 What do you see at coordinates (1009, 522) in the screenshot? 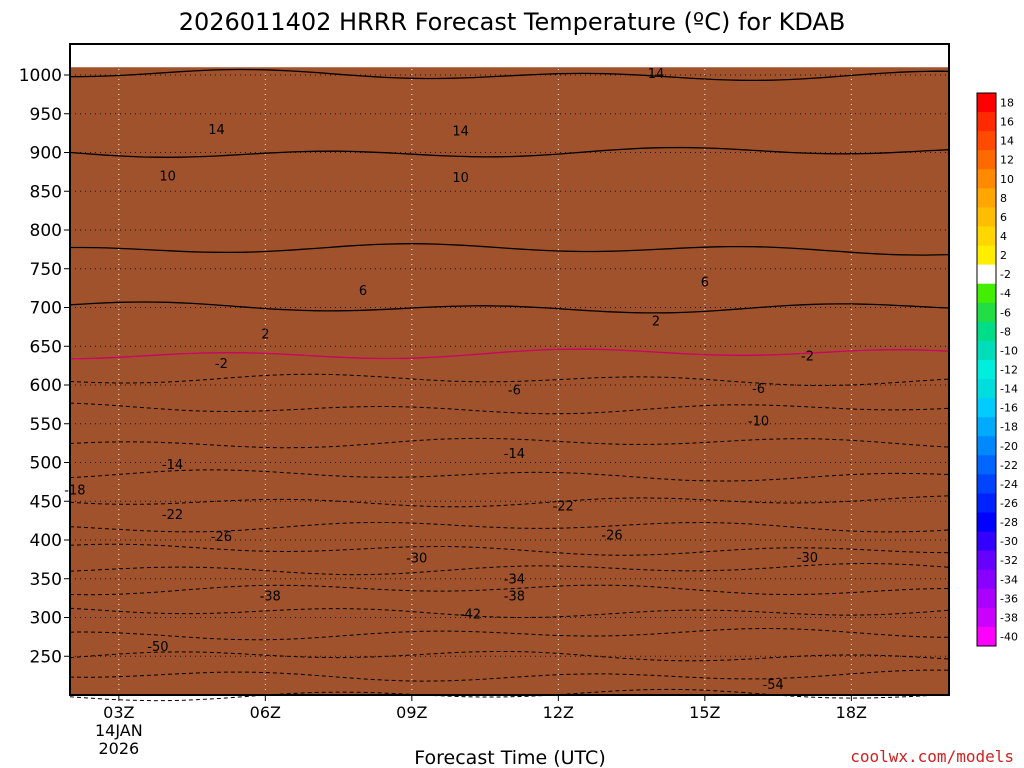
I see `colorbar-tick-label: -28` at bounding box center [1009, 522].